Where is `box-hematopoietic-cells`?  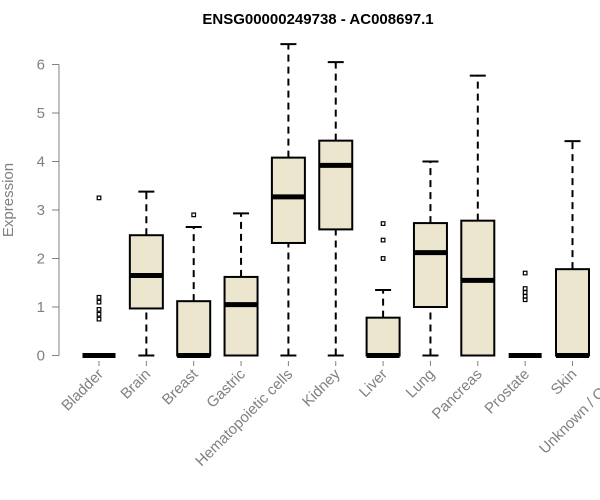 box-hematopoietic-cells is located at coordinates (288, 200).